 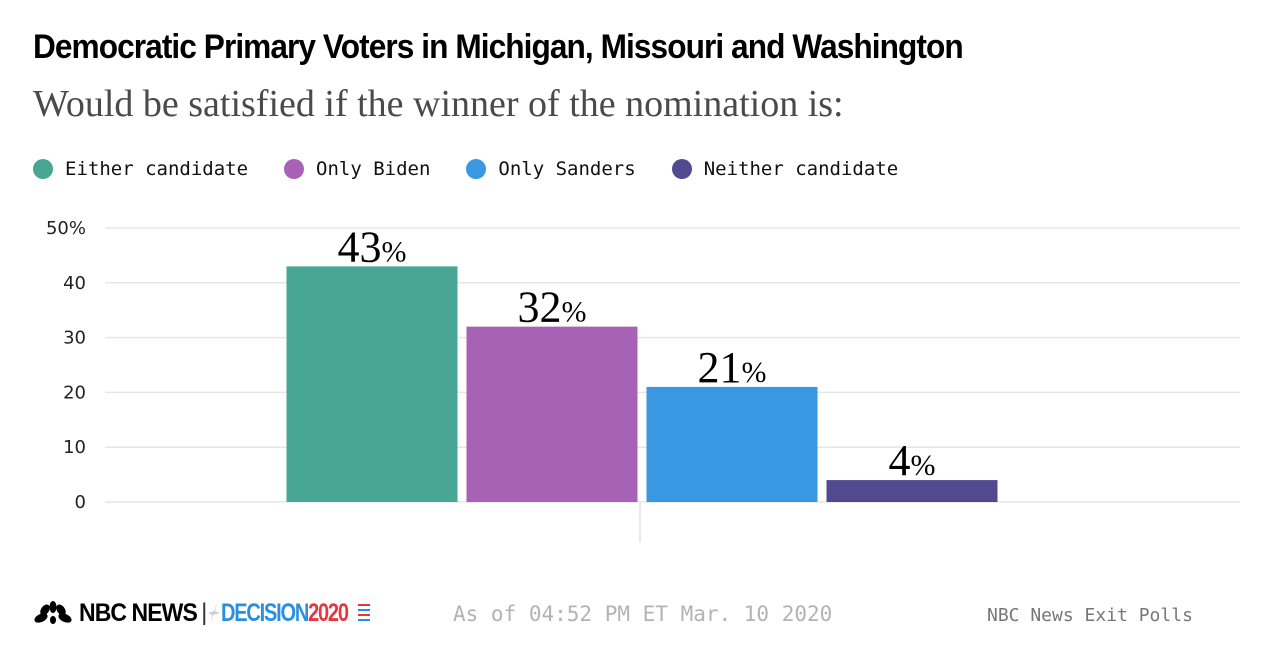 I want to click on legend-item-sanders: Only Sanders, so click(x=551, y=169).